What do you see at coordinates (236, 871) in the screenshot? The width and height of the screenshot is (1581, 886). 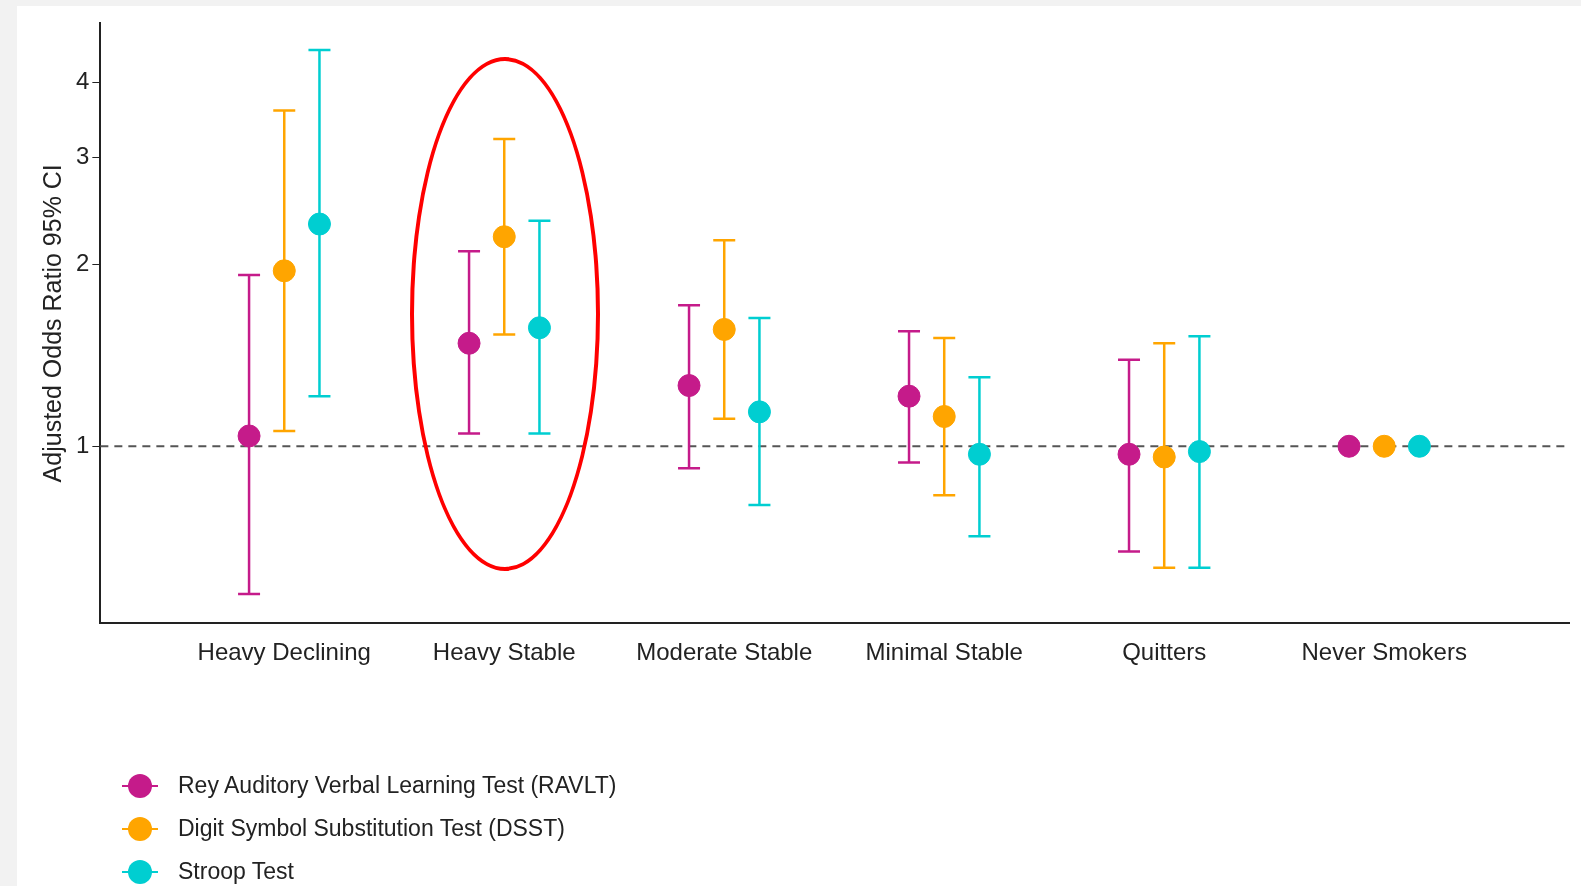 I see `legend-label: Stroop Test` at bounding box center [236, 871].